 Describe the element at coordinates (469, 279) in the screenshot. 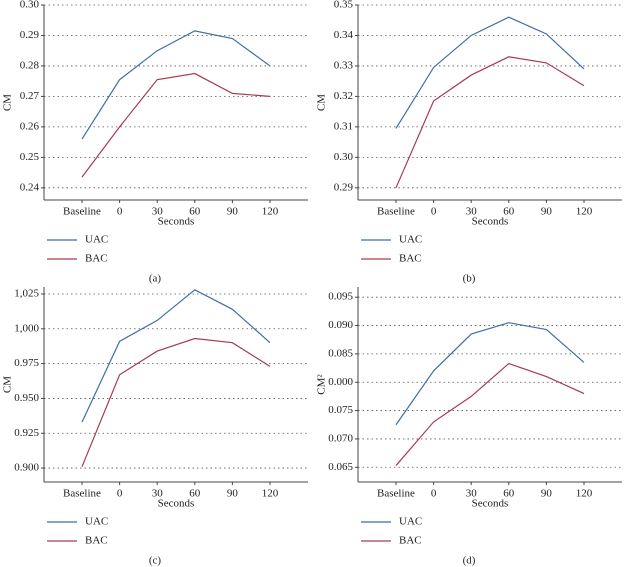

I see `panel-caption: (b)` at that location.